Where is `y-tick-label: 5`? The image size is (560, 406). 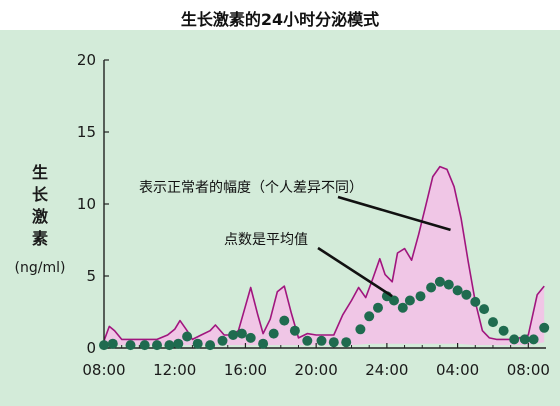
y-tick-label: 5 is located at coordinates (91, 276).